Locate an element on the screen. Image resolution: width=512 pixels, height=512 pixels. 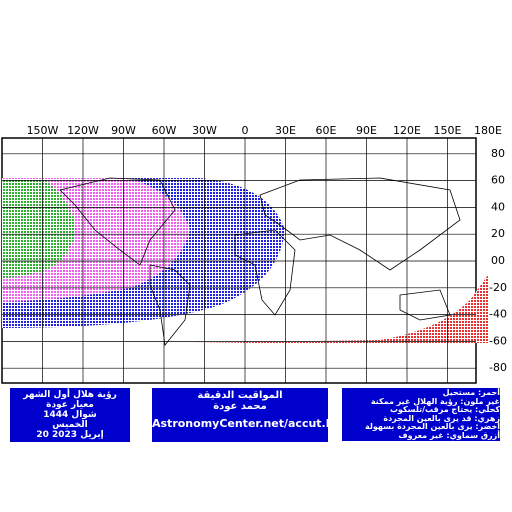
lon-label: 0 is located at coordinates (245, 130).